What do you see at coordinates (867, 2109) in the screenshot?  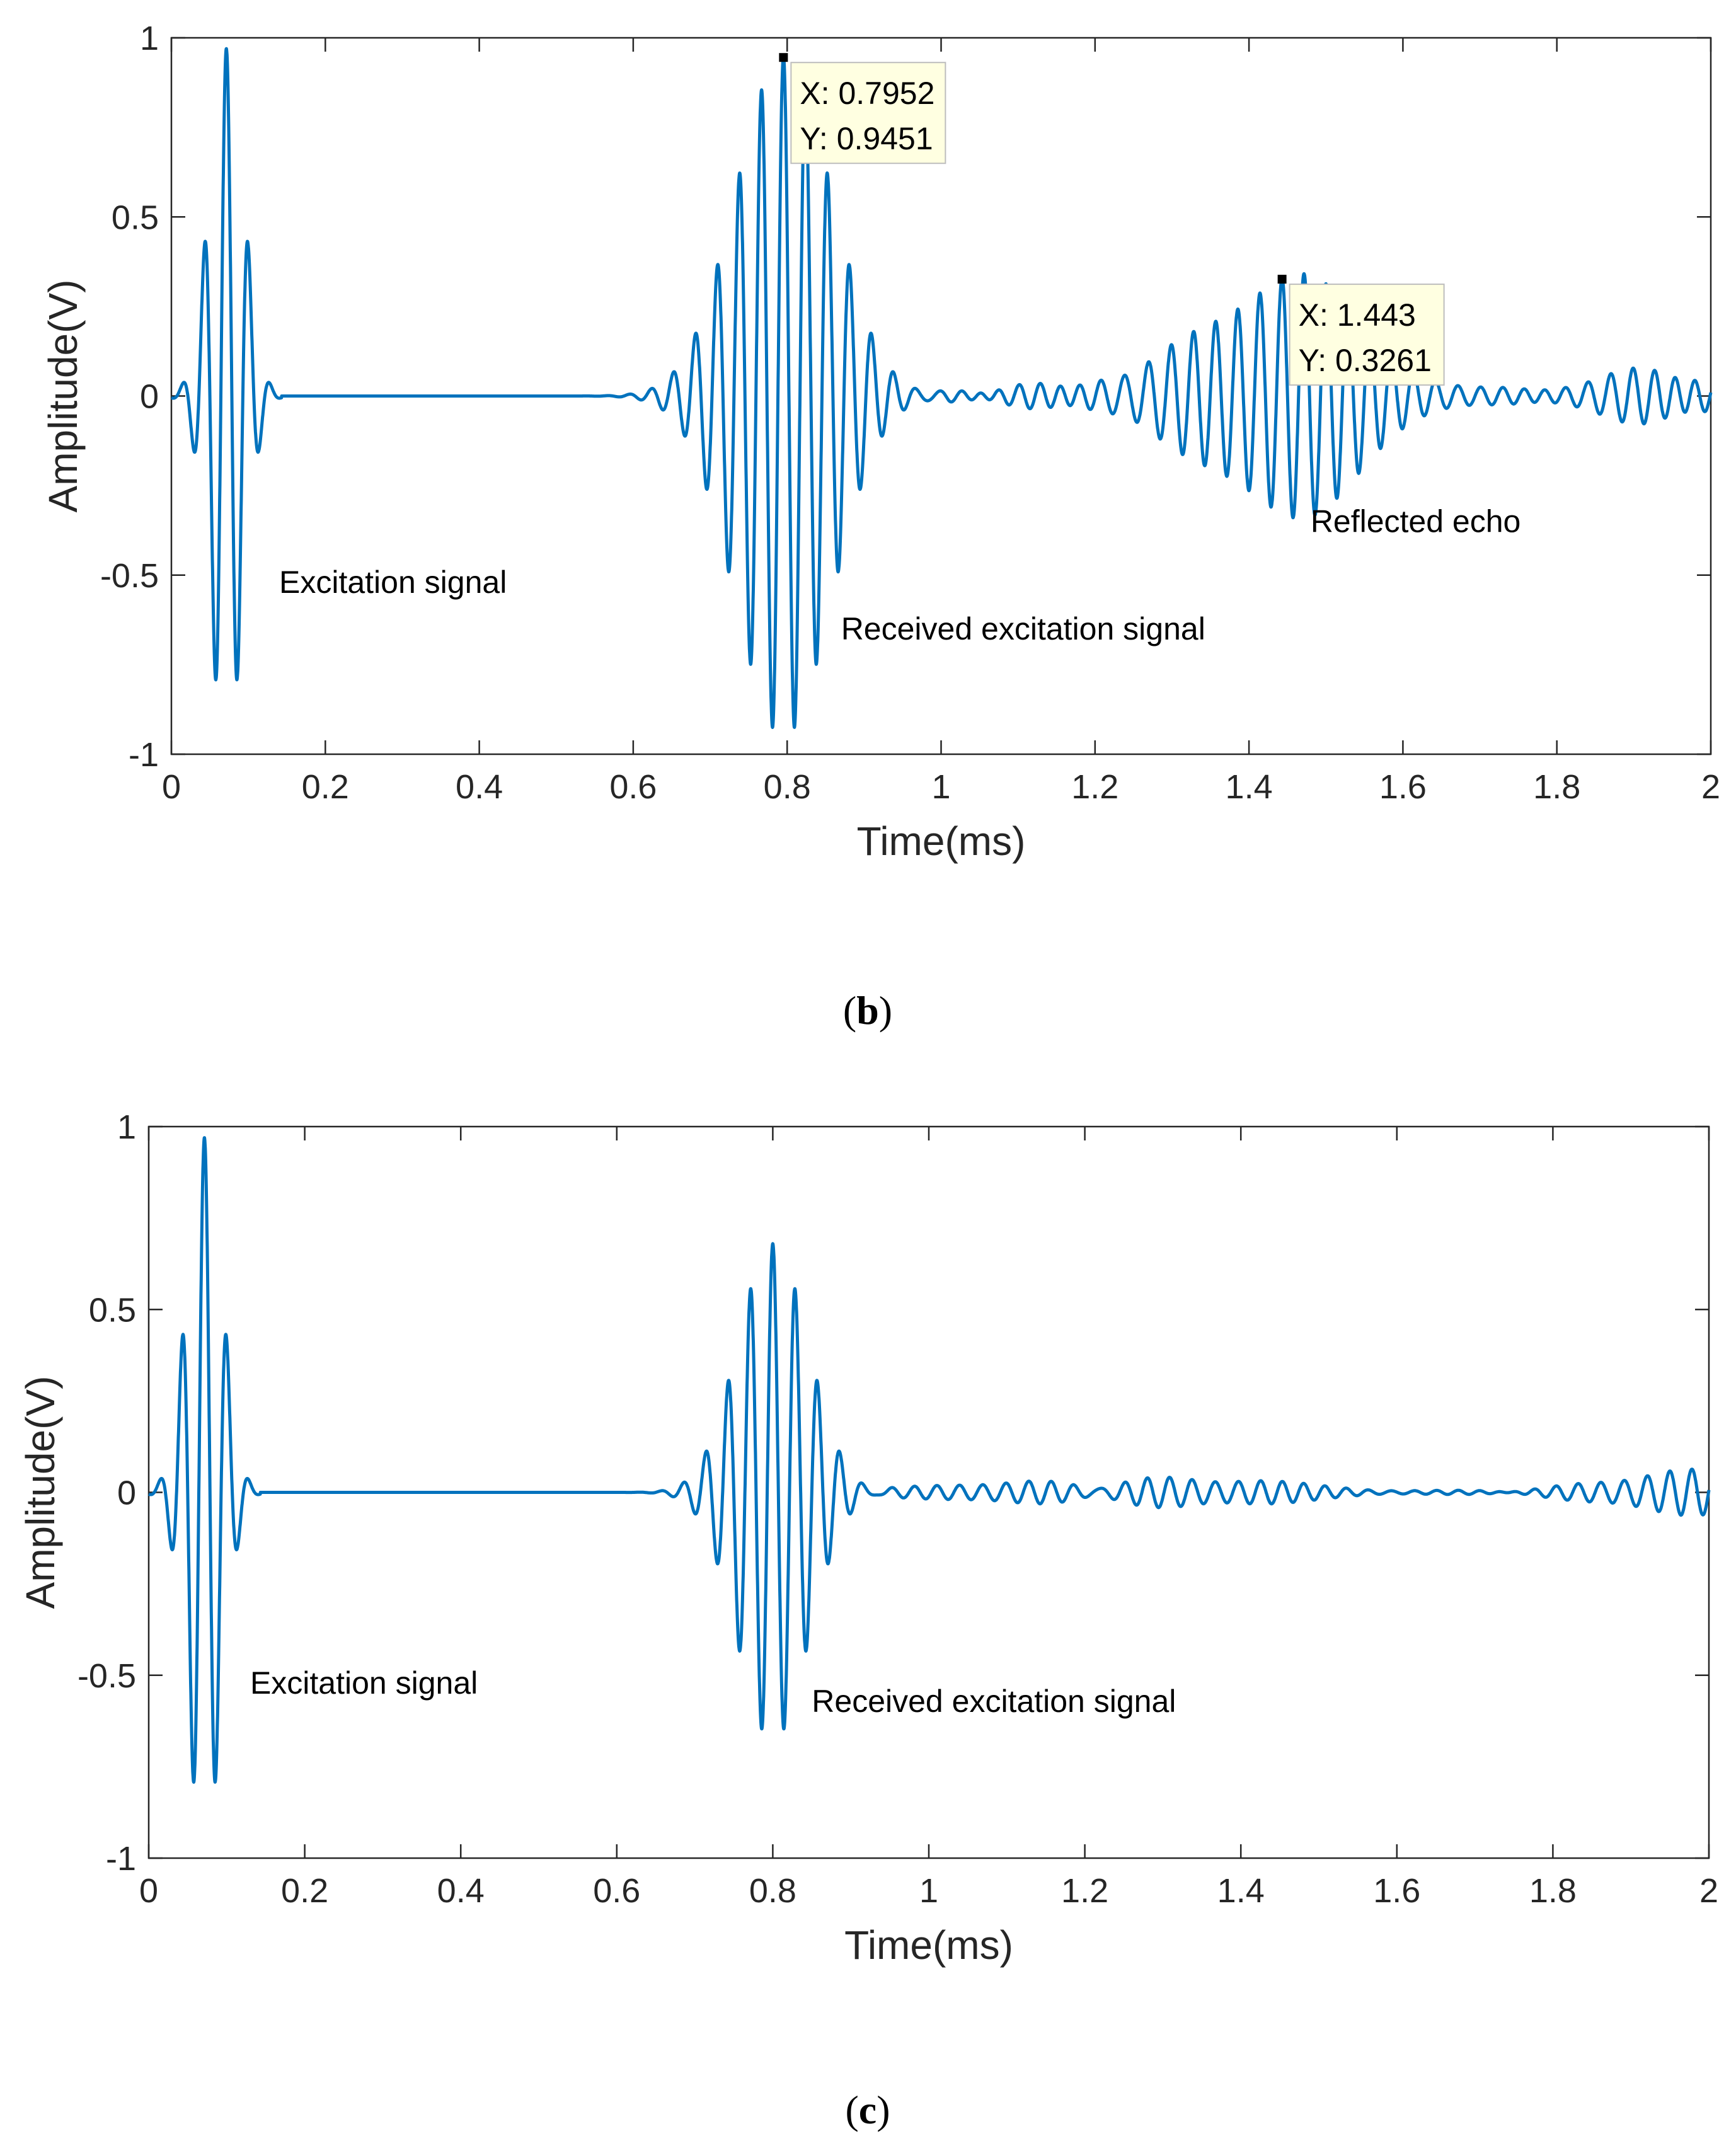 I see `panel-label-c: (c)` at bounding box center [867, 2109].